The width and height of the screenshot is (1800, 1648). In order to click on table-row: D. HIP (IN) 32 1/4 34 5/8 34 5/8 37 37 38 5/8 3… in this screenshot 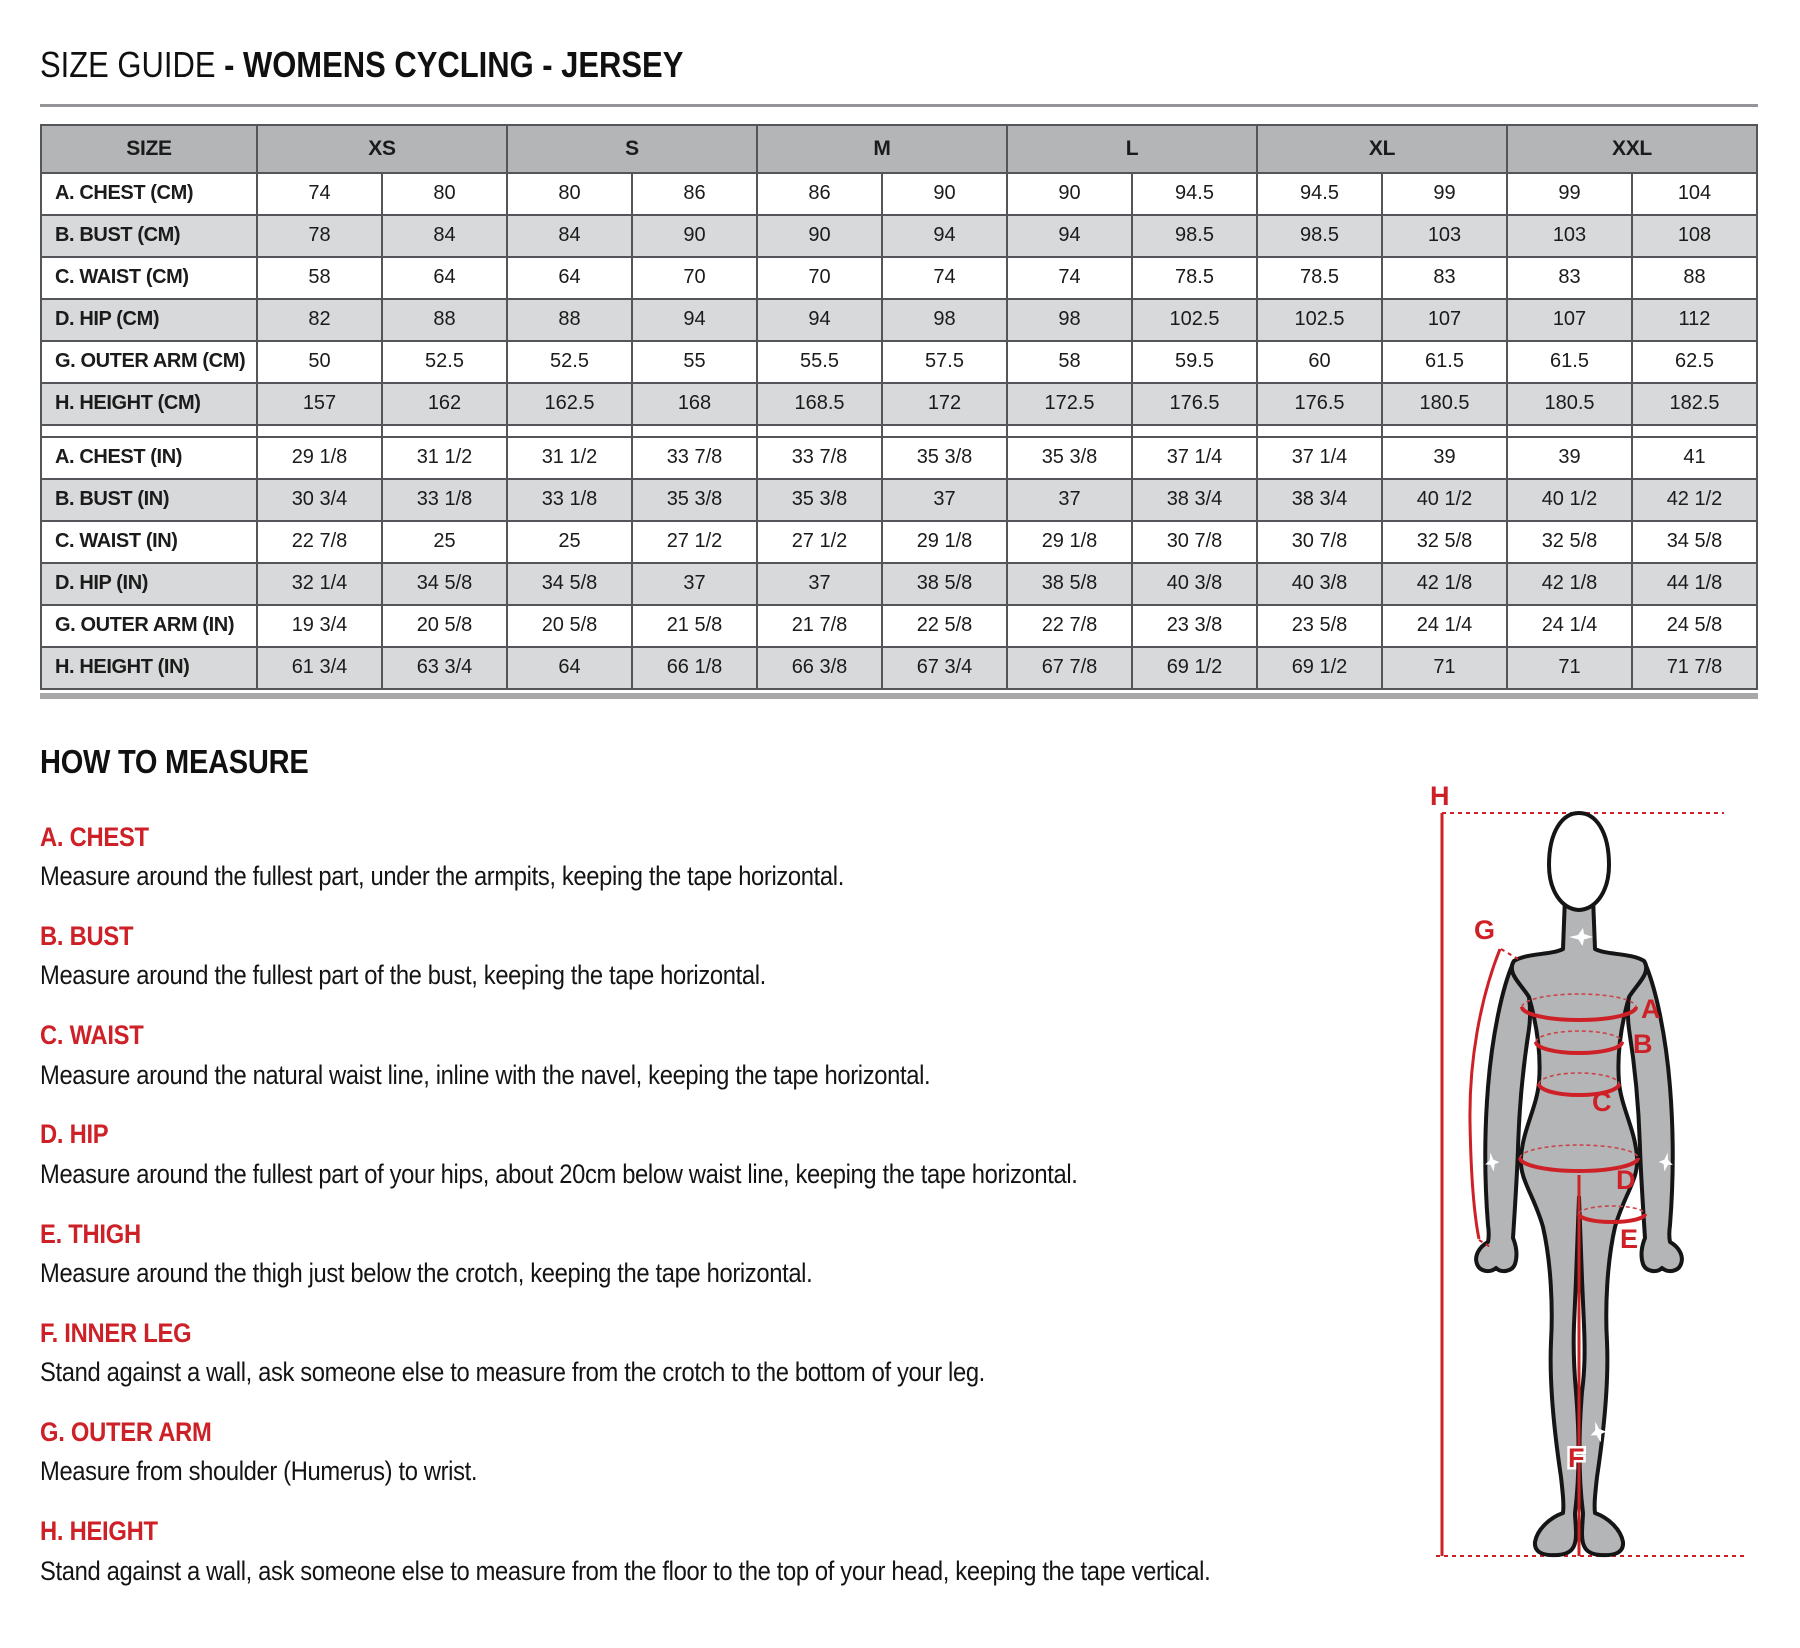, I will do `click(899, 583)`.